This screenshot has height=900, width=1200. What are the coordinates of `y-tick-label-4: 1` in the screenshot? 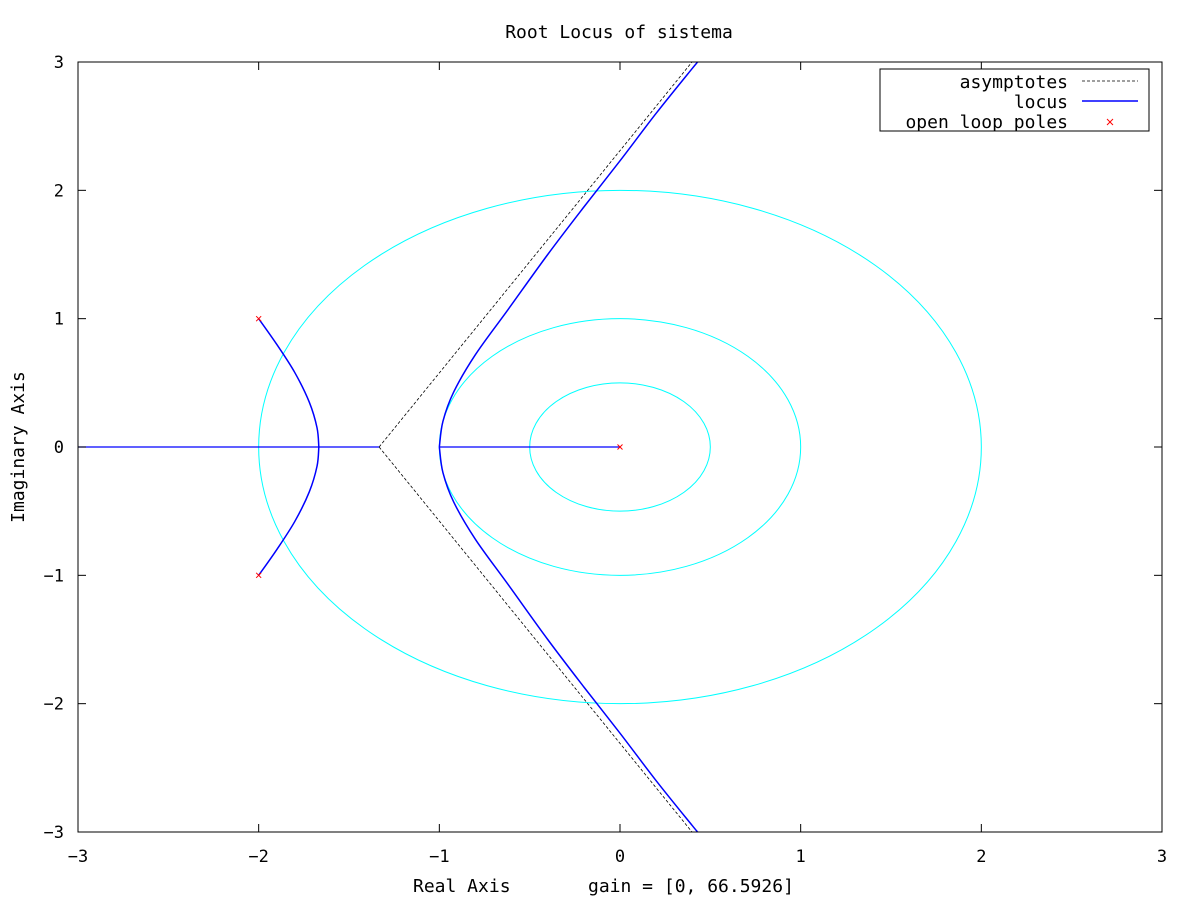 It's located at (59, 320).